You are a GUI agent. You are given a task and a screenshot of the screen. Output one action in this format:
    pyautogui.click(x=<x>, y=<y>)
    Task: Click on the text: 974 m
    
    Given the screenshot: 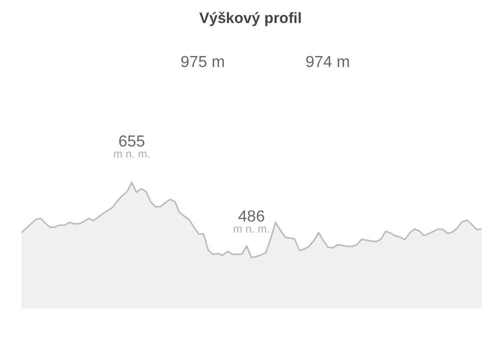 What is the action you would take?
    pyautogui.click(x=328, y=62)
    